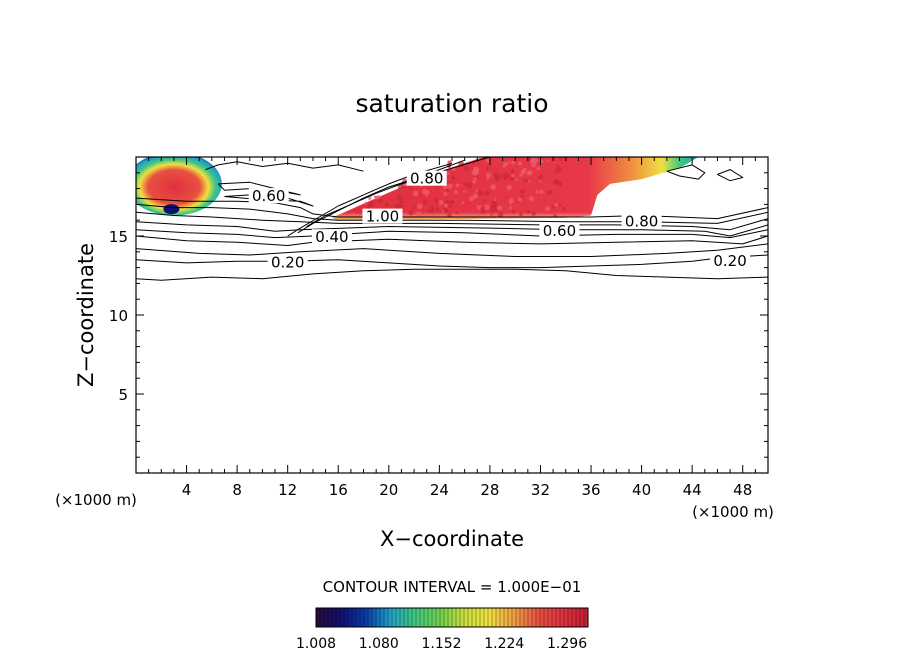 This screenshot has width=904, height=654. I want to click on x-tick-label: 12, so click(287, 490).